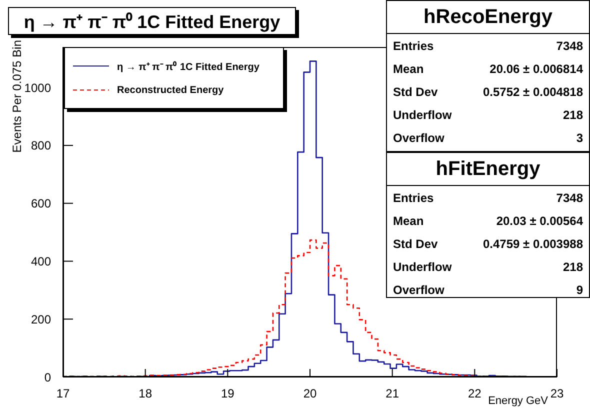  I want to click on x-tick-label: 23, so click(557, 393).